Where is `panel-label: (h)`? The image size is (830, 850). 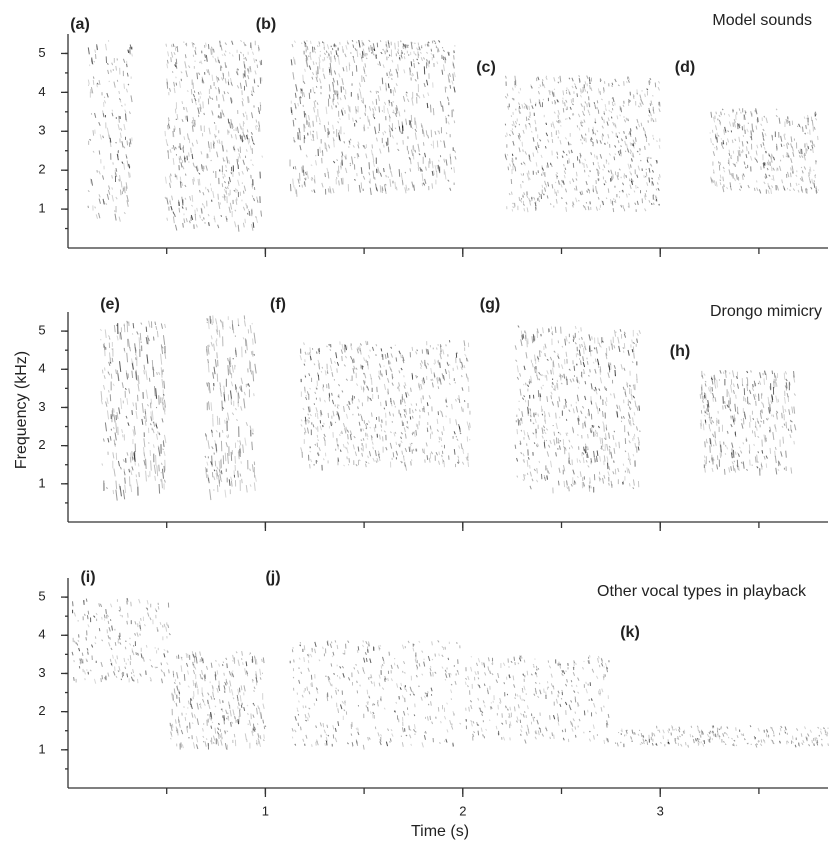
panel-label: (h) is located at coordinates (680, 351).